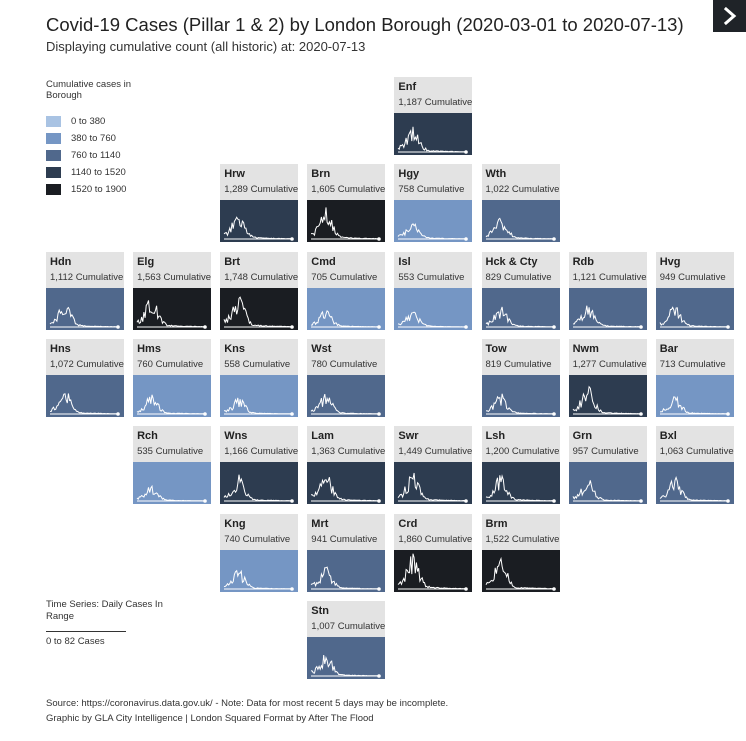  Describe the element at coordinates (320, 523) in the screenshot. I see `borough-code: Mrt` at that location.